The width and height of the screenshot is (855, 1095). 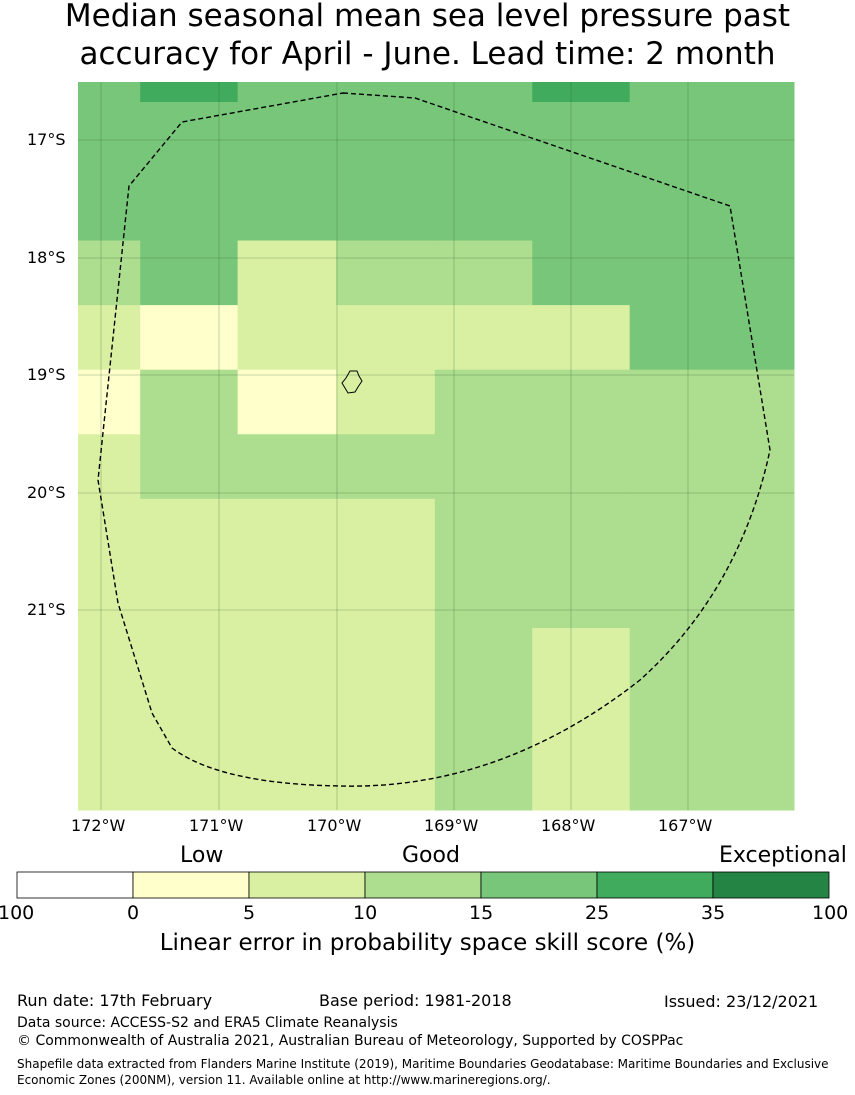 I want to click on issued-date: Issued: 23/12/2021, so click(x=741, y=1001).